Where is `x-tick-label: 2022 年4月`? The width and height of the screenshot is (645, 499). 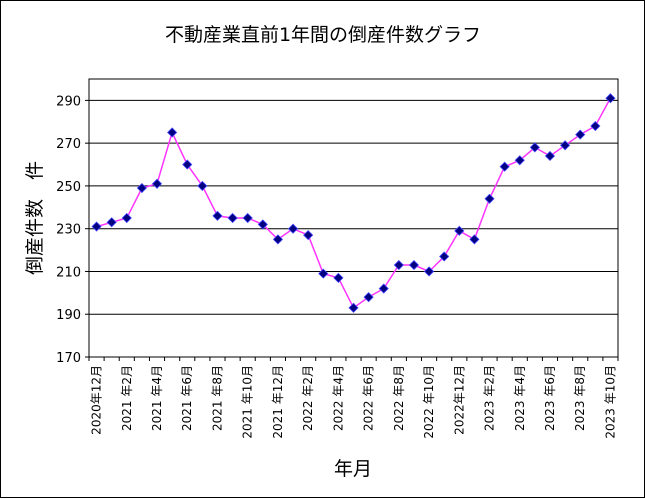 x-tick-label: 2022 年4月 is located at coordinates (338, 398).